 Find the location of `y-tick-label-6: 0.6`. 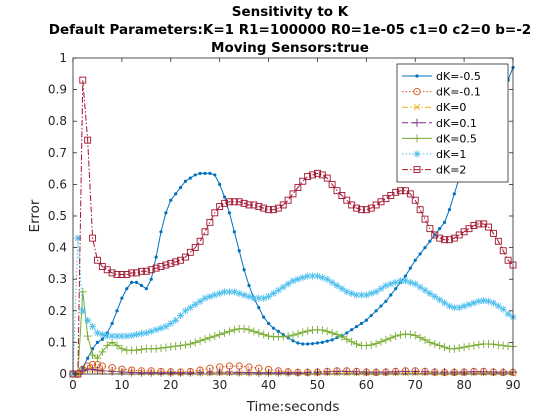

y-tick-label-6: 0.6 is located at coordinates (57, 184).